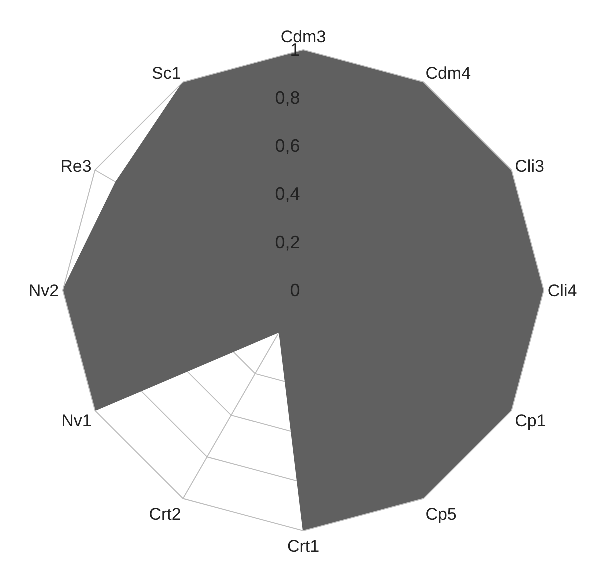 The height and width of the screenshot is (576, 607). I want to click on spoke-label: Cp5, so click(441, 514).